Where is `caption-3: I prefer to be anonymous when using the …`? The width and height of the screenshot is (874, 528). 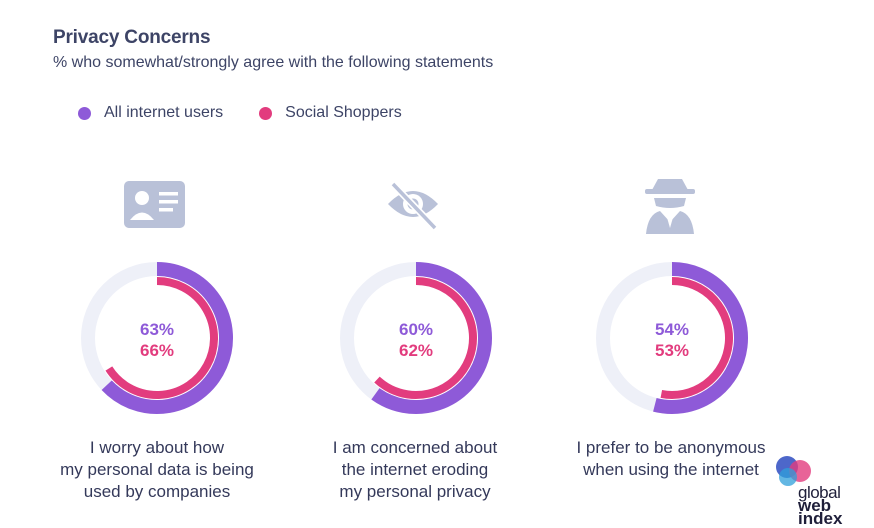
caption-3: I prefer to be anonymous when using the … is located at coordinates (671, 459).